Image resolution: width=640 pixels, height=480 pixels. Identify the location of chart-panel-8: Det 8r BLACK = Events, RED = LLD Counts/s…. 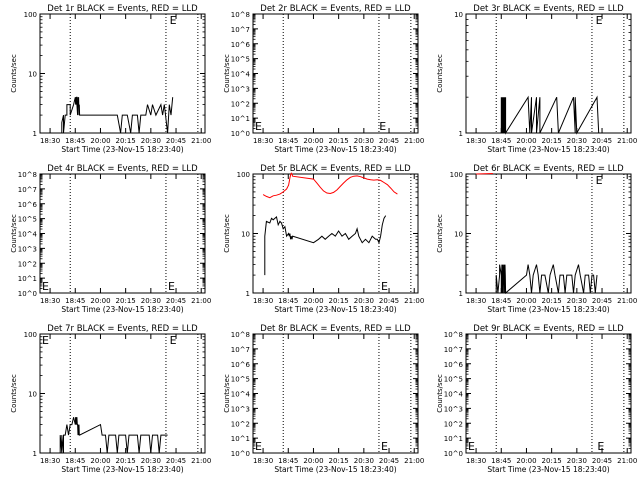
(323, 399).